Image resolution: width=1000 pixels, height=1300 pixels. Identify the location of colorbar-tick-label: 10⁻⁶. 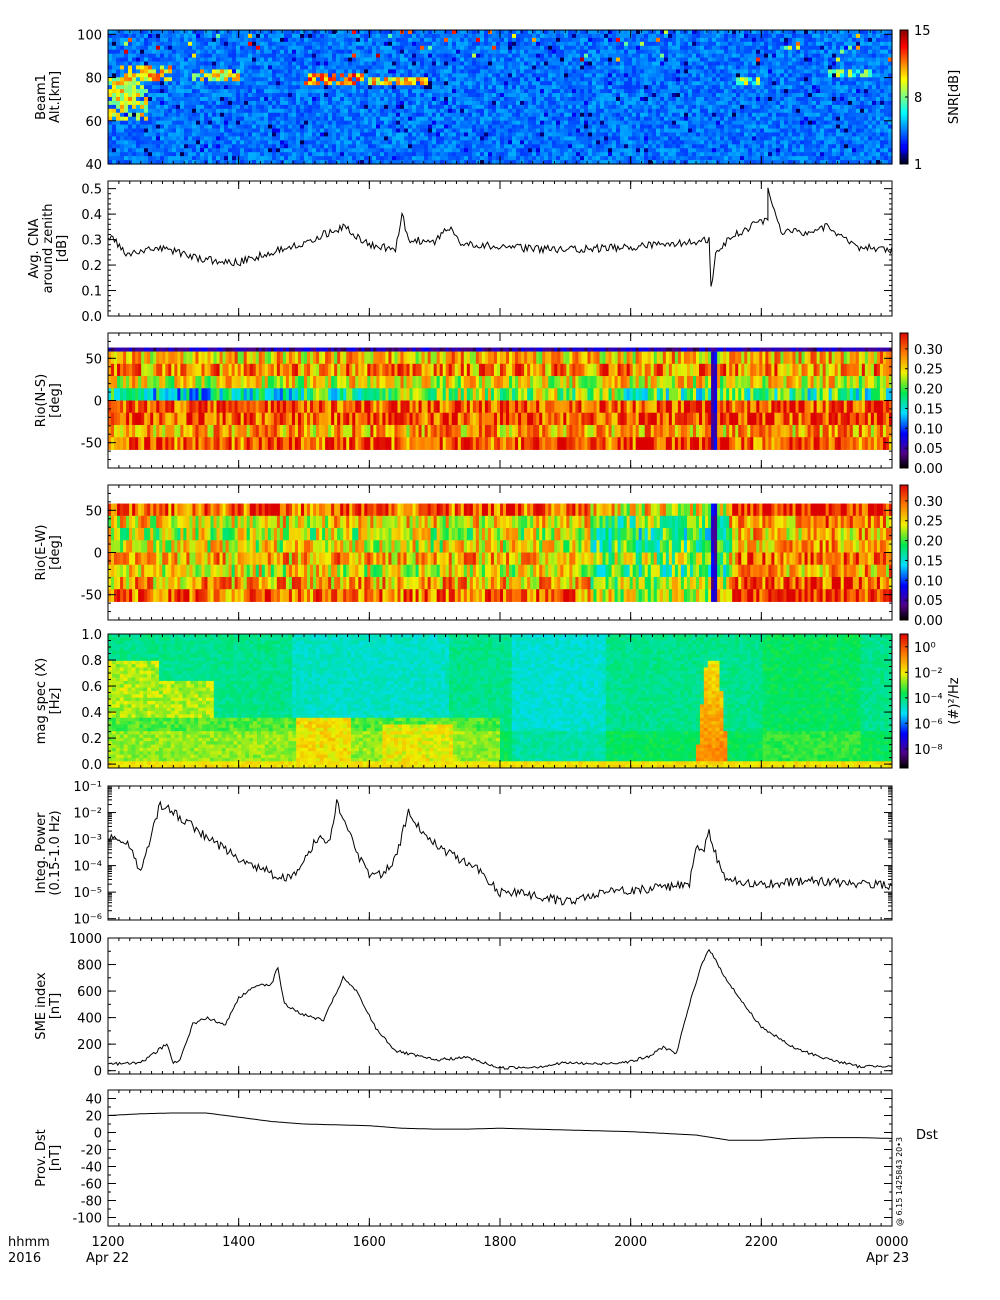
(928, 724).